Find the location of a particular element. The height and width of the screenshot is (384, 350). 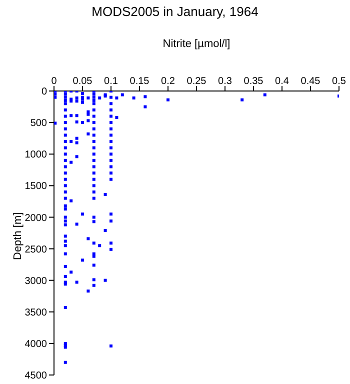

chart-title: MODS2005 in January, 1964 is located at coordinates (175, 11).